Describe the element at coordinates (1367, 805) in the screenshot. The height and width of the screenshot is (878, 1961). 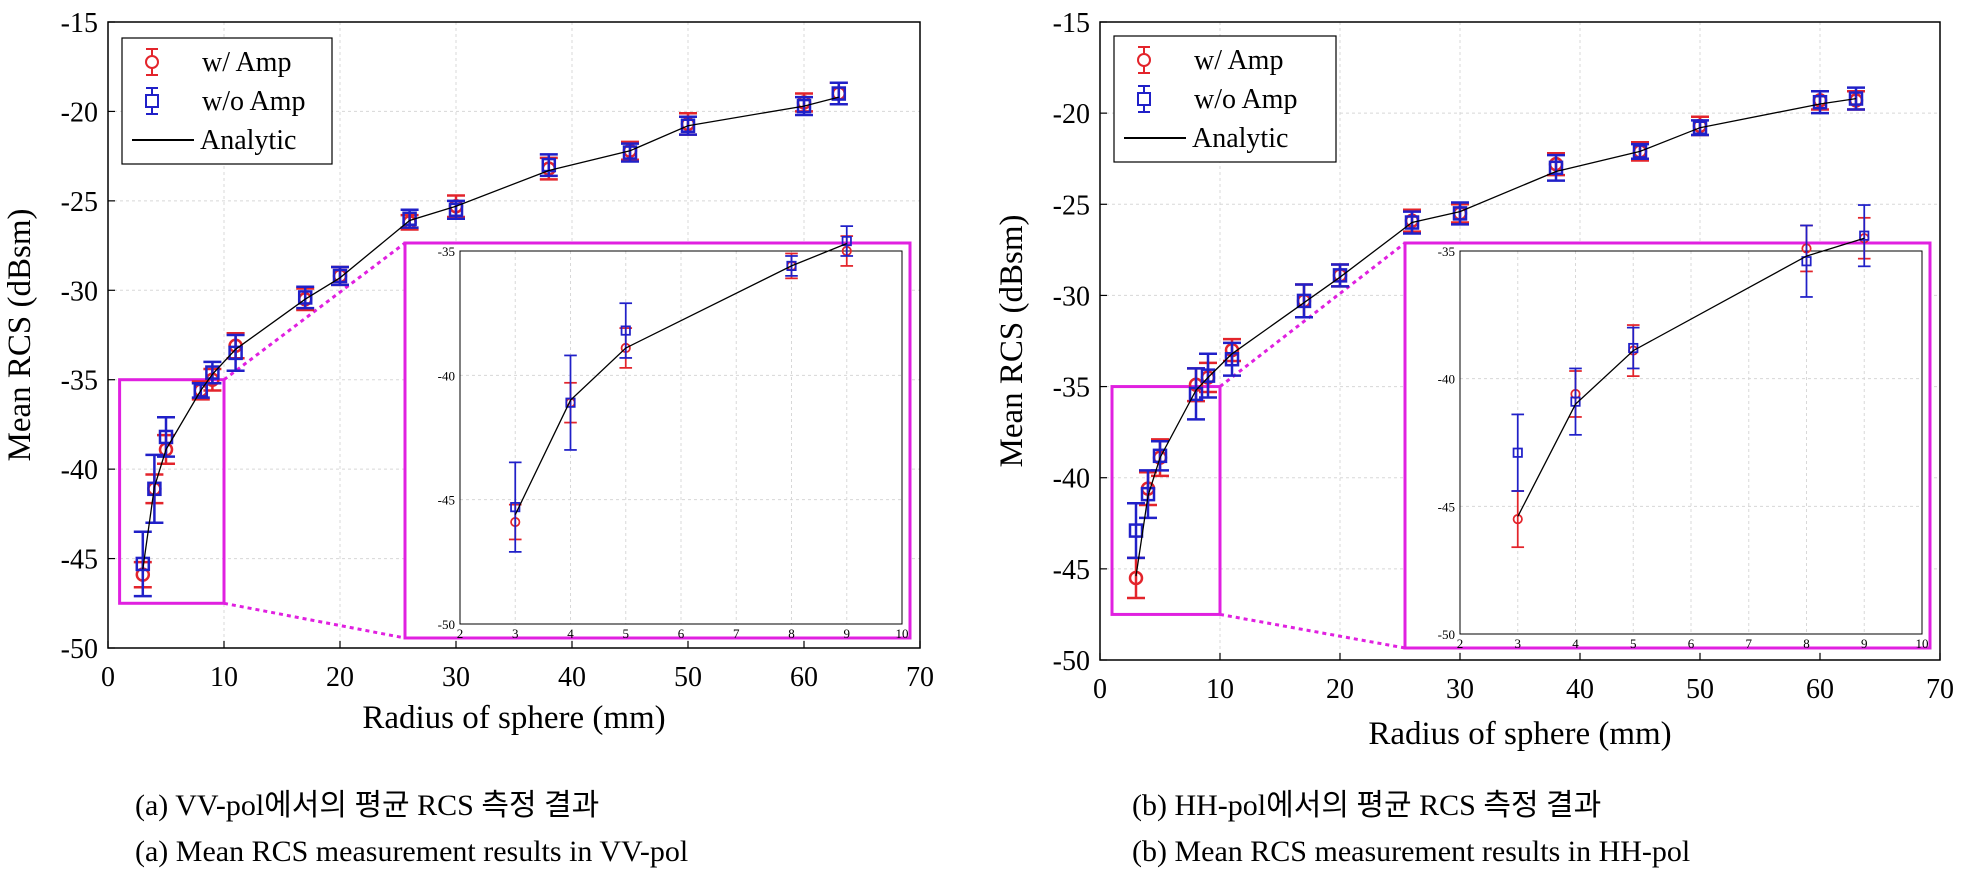
I see `caption-b-korean: (b) HH-pol에서의 평균 RCS 측정 결과` at that location.